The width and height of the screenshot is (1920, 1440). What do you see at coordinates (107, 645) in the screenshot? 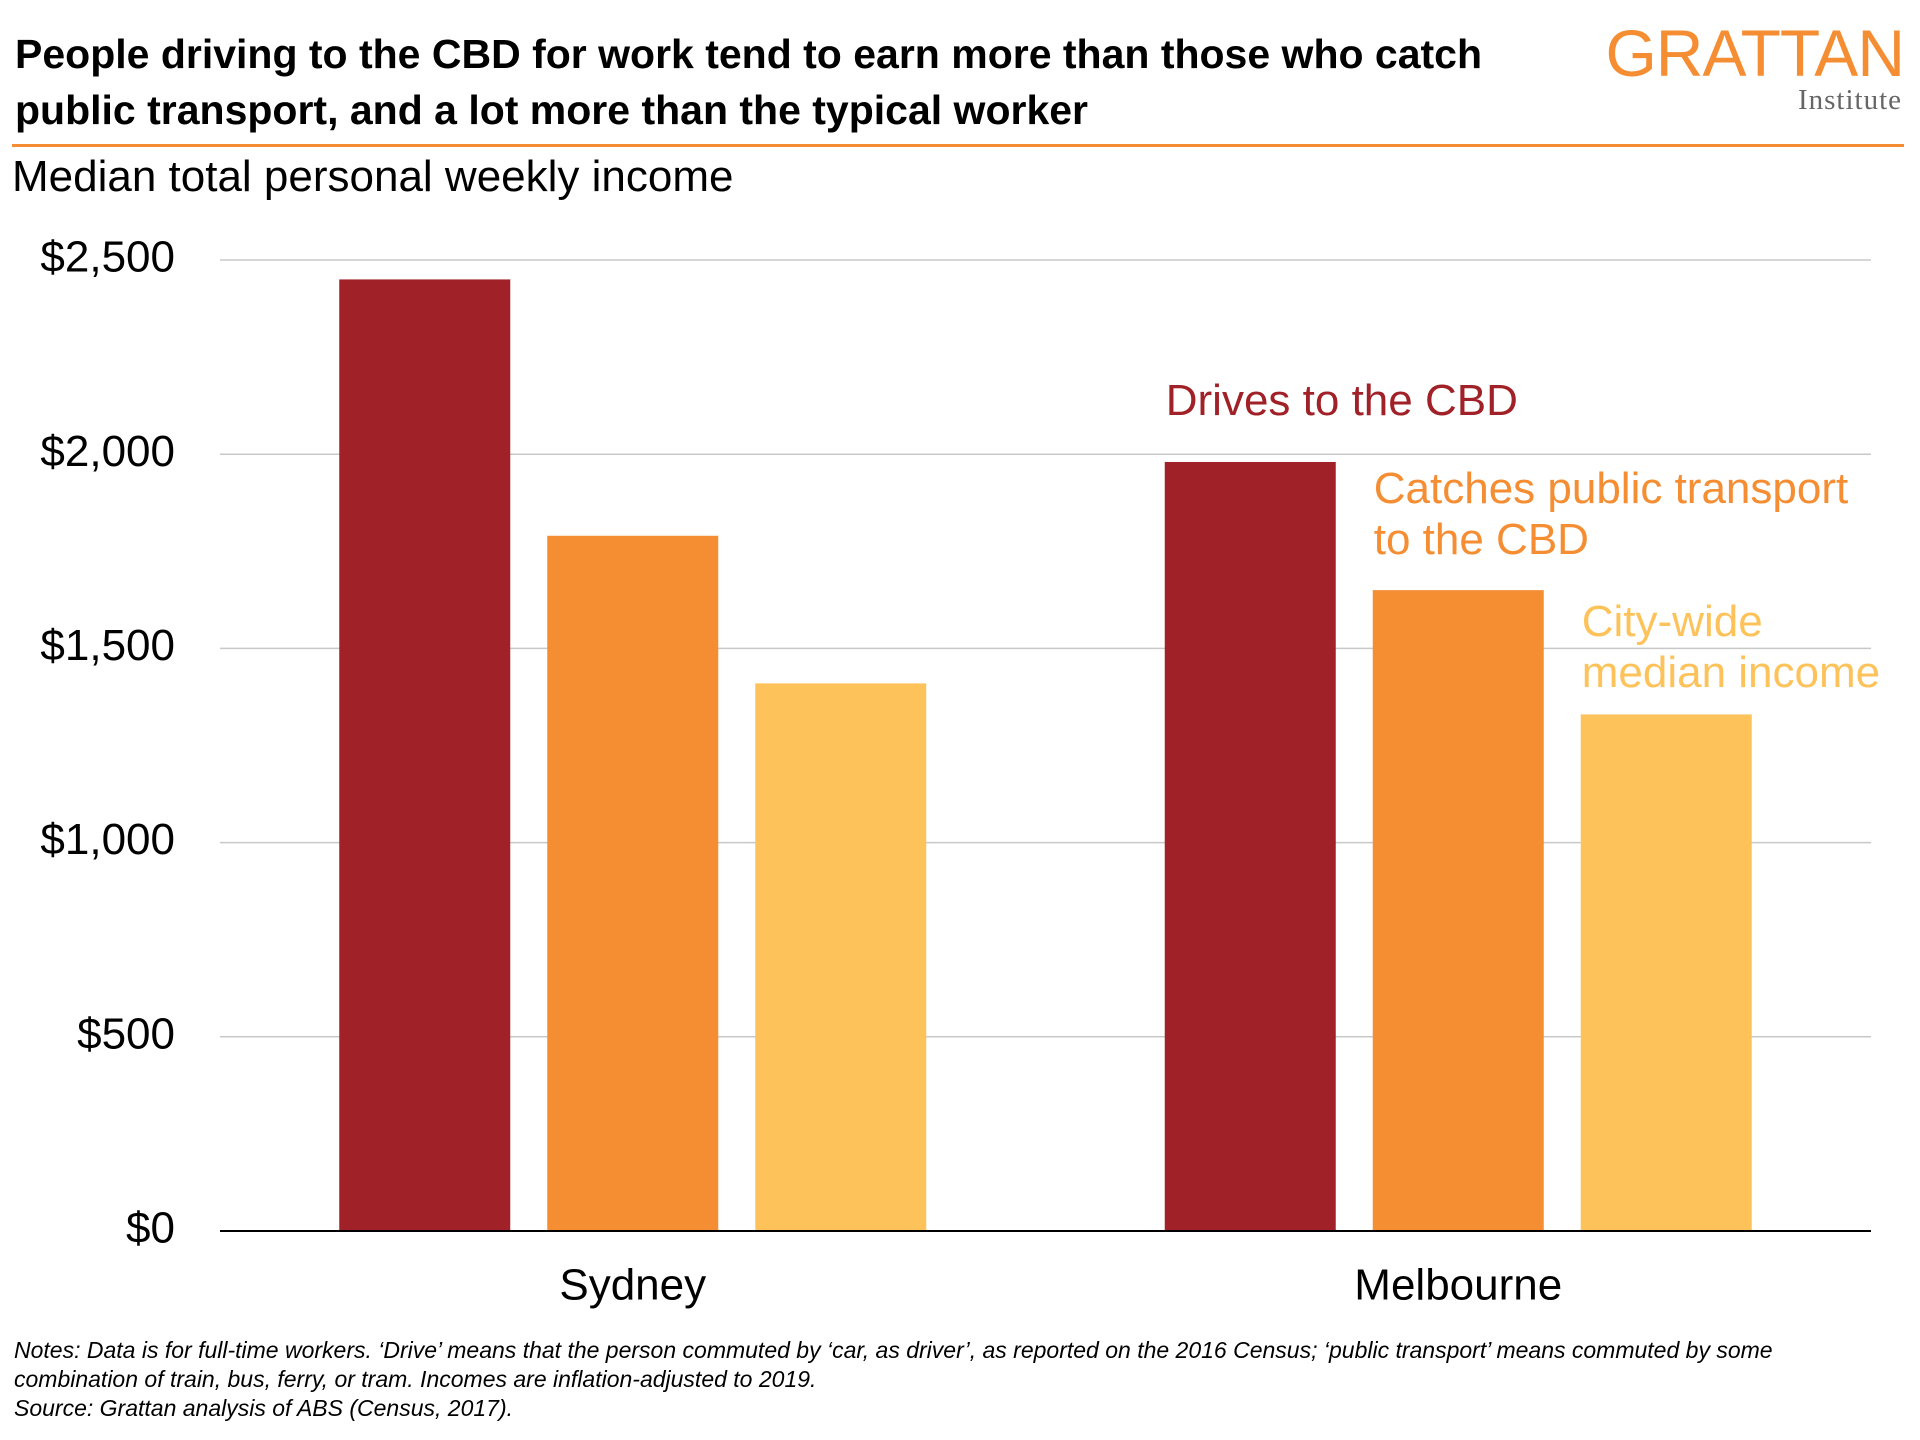
I see `y-tick-label: $1,500` at bounding box center [107, 645].